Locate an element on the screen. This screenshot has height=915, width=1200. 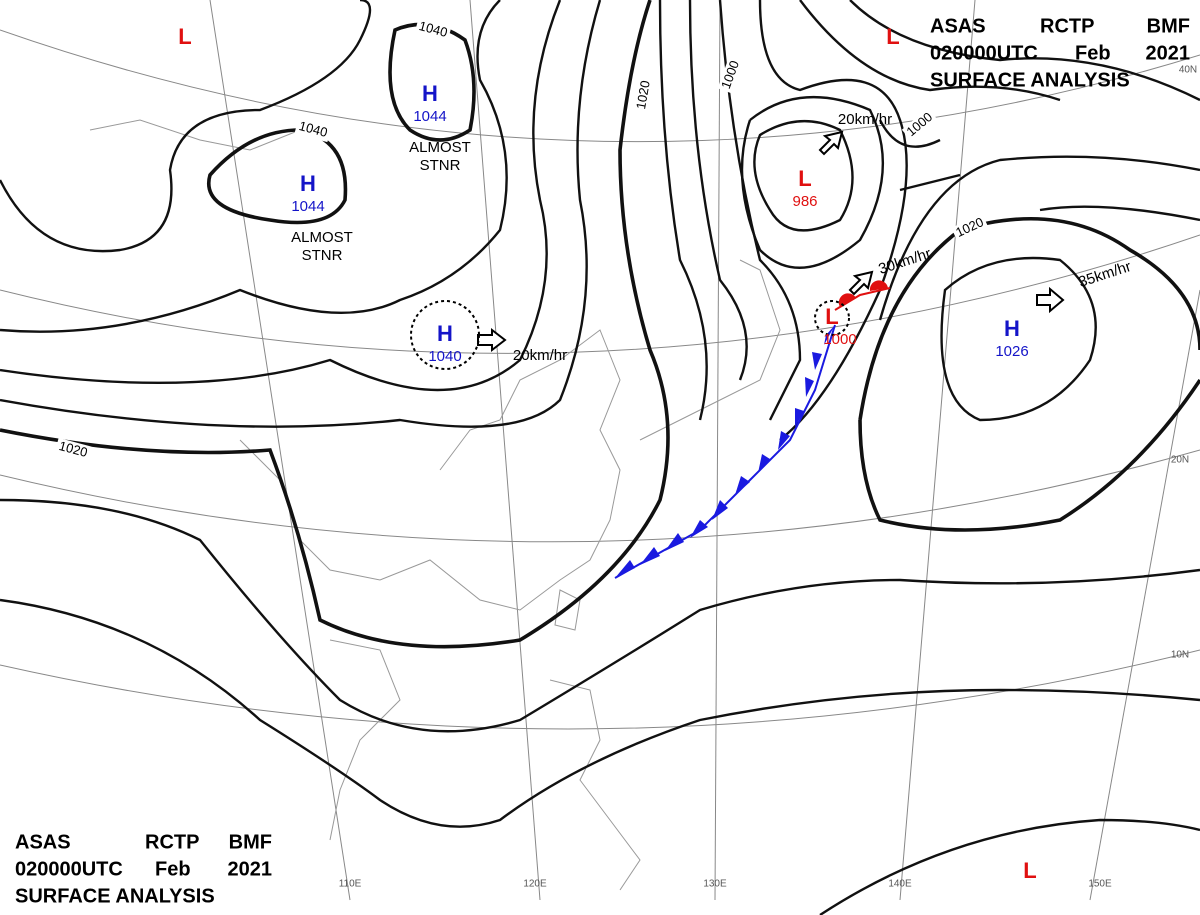
latitude-label: 10N is located at coordinates (1180, 655).